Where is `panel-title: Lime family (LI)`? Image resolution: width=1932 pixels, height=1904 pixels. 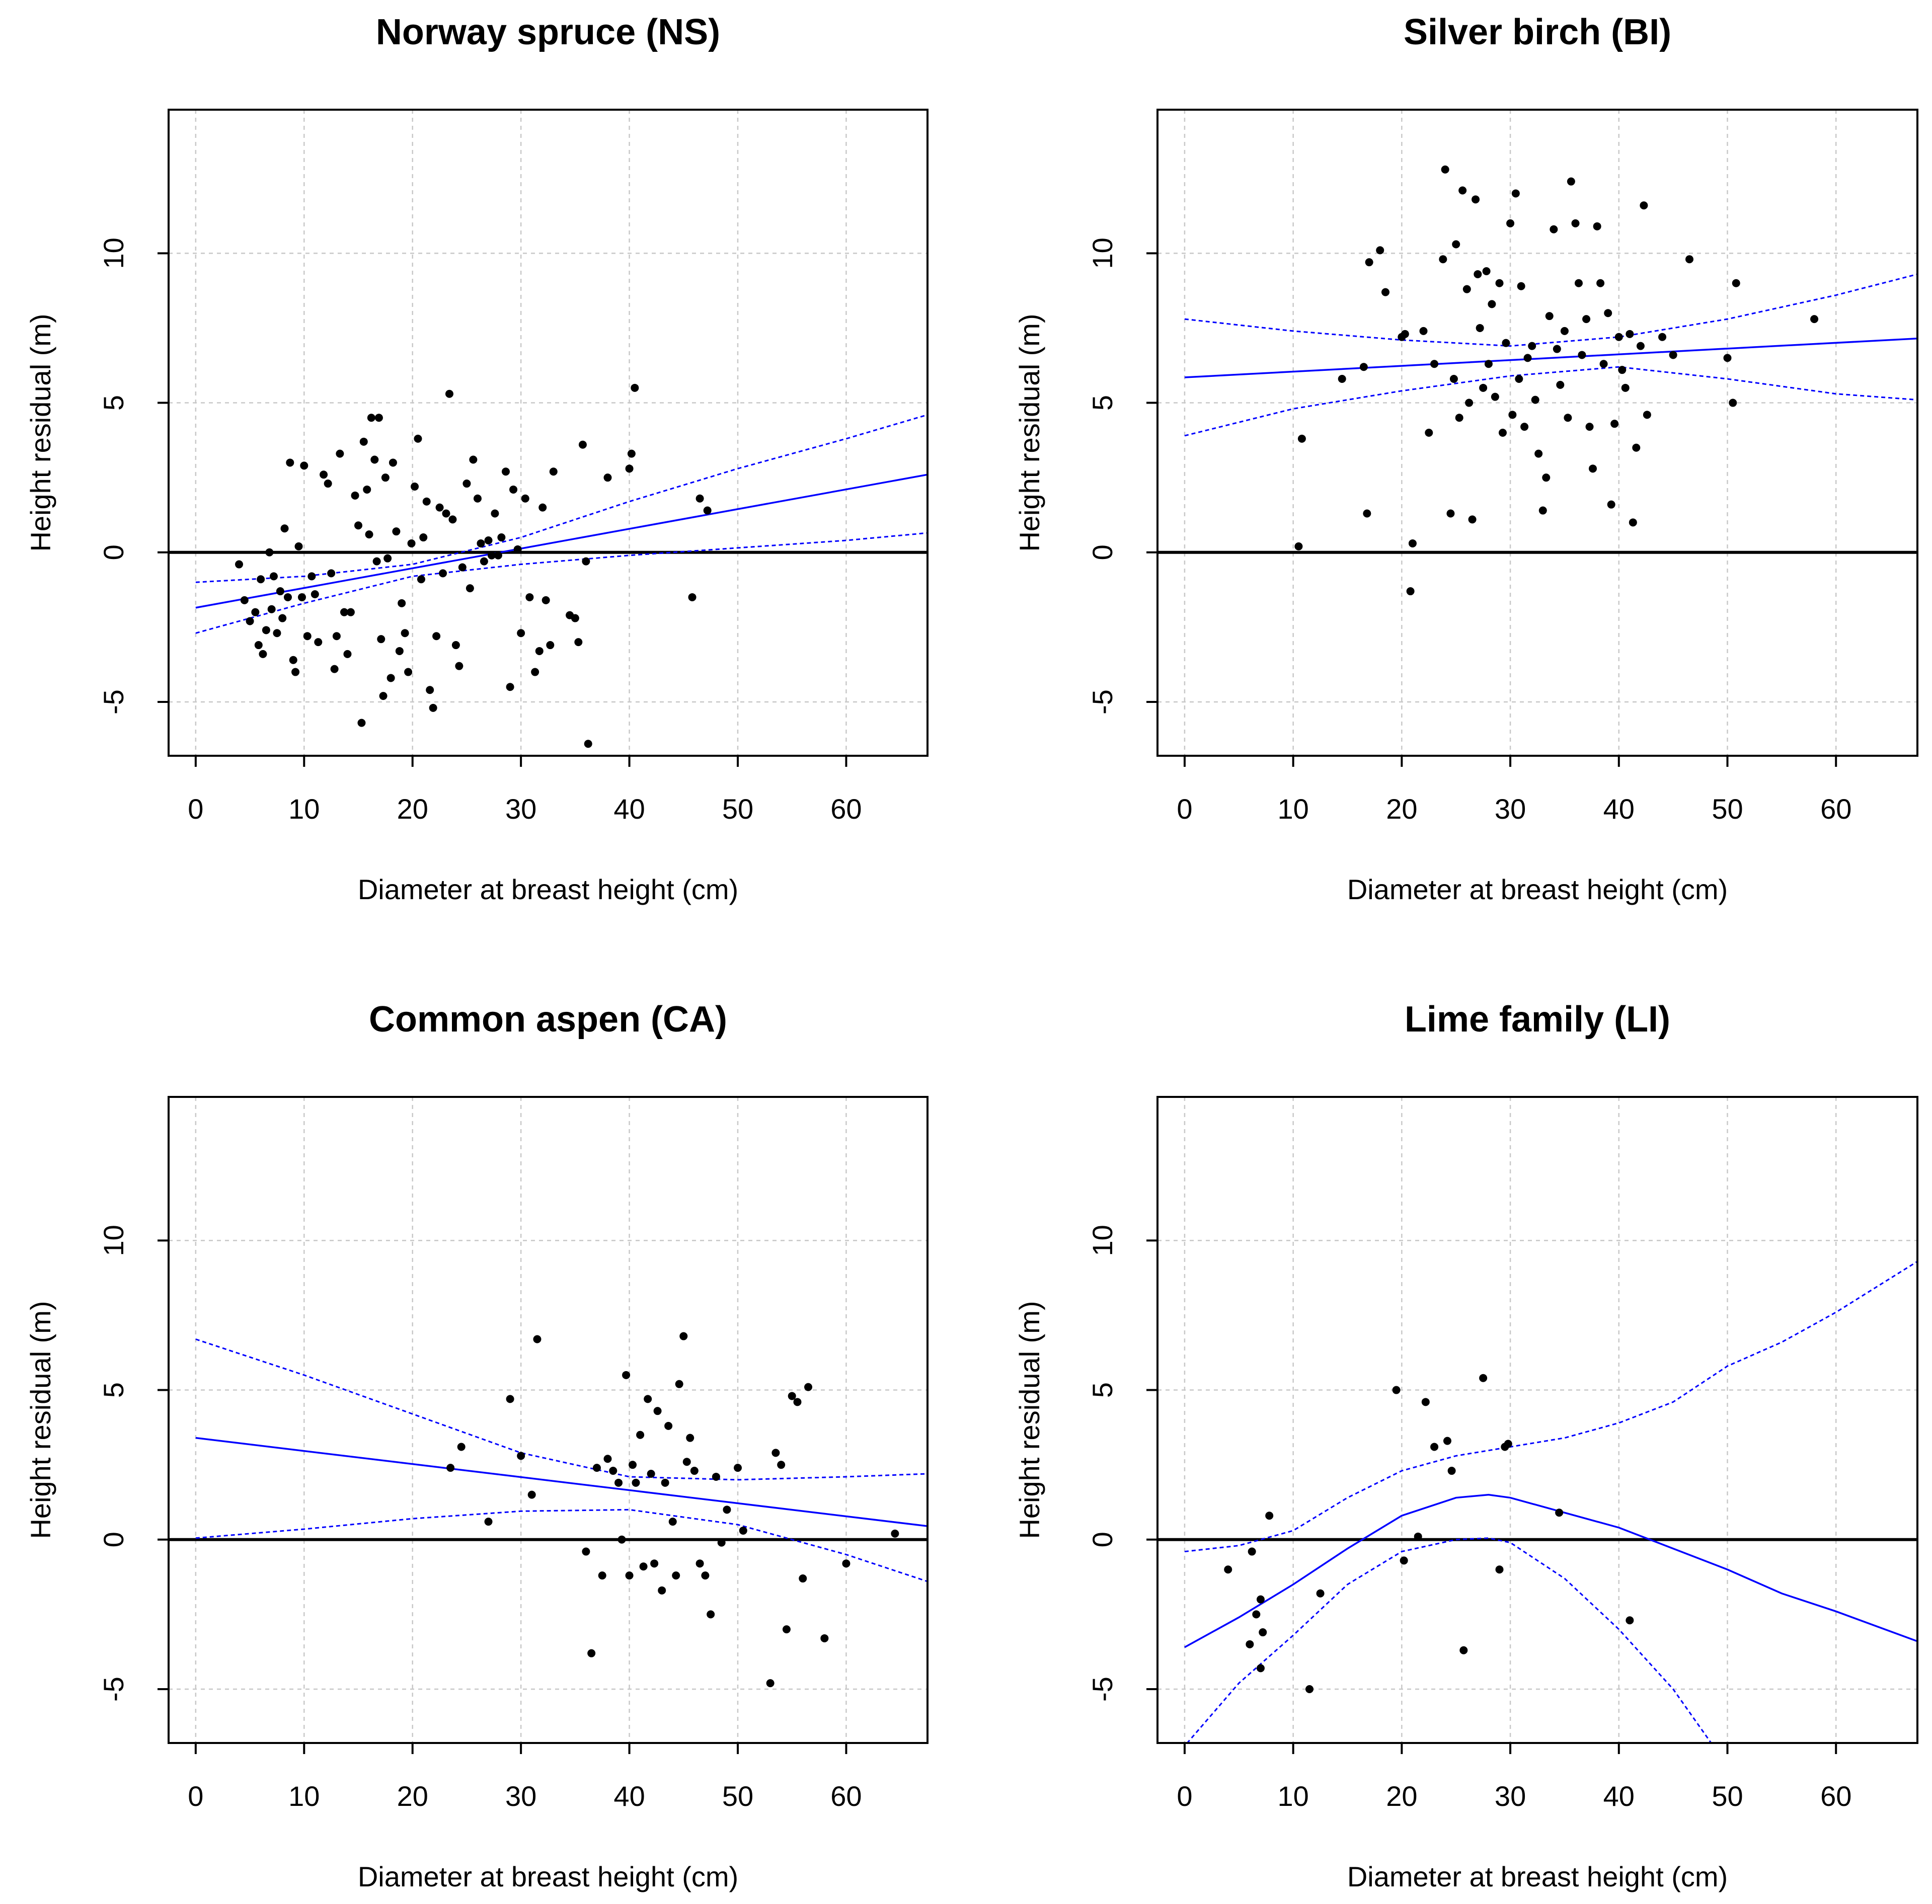 panel-title: Lime family (LI) is located at coordinates (1538, 1020).